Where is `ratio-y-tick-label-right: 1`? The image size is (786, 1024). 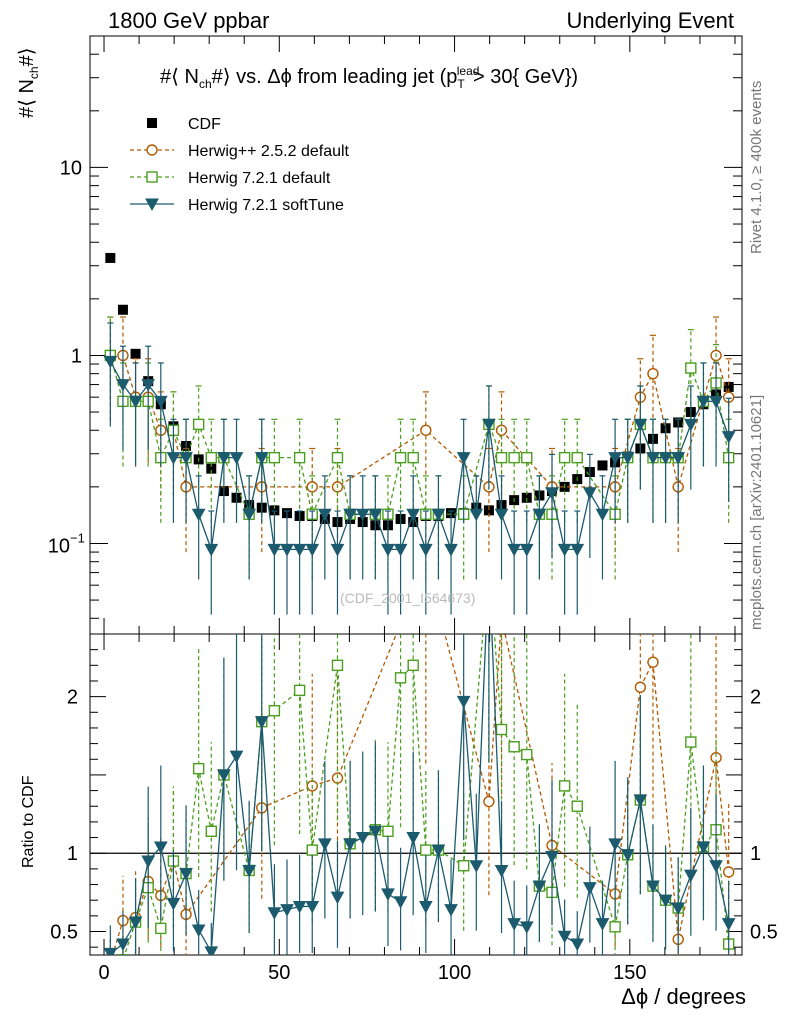
ratio-y-tick-label-right: 1 is located at coordinates (755, 854).